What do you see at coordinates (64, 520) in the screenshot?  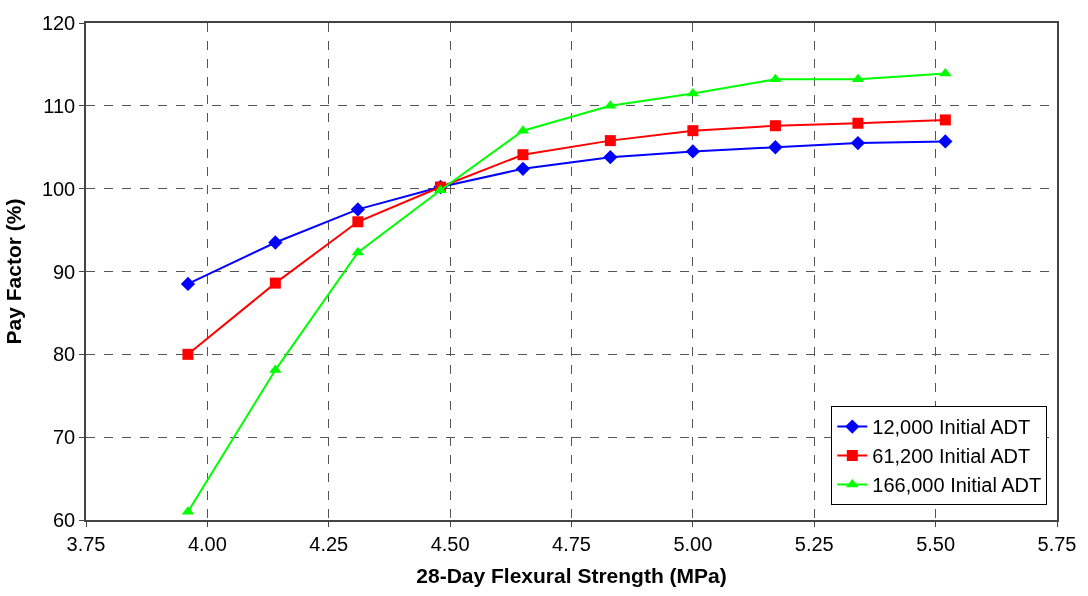 I see `y-tick-label: 60` at bounding box center [64, 520].